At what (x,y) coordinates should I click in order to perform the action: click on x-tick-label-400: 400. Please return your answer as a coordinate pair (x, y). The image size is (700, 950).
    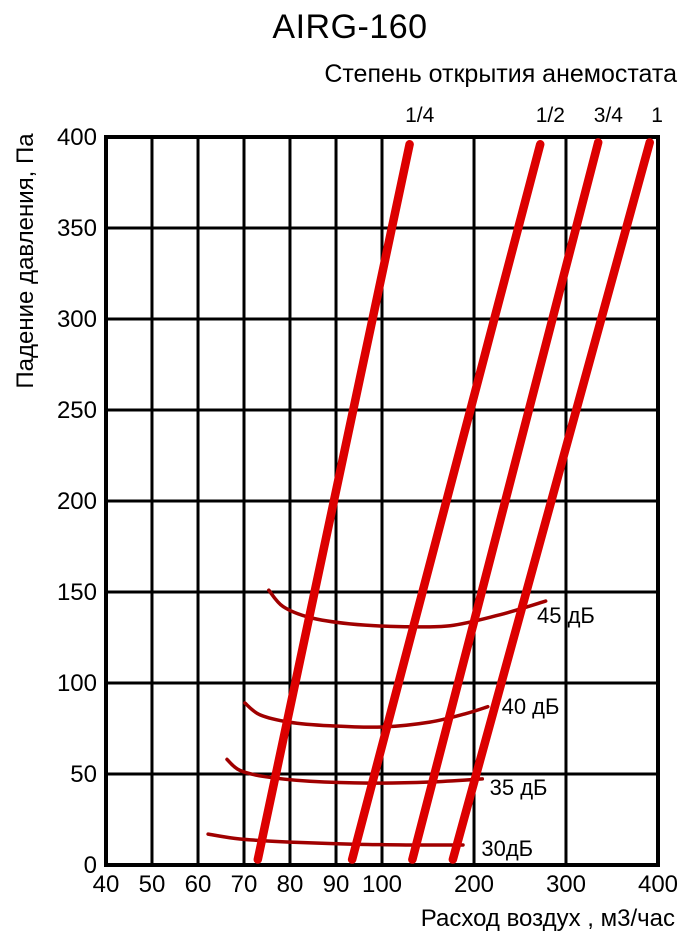
    Looking at the image, I should click on (658, 884).